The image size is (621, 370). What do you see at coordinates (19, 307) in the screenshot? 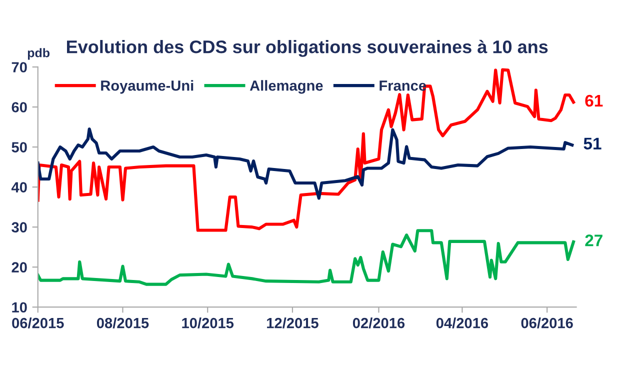
I see `y-tick-label: 10` at bounding box center [19, 307].